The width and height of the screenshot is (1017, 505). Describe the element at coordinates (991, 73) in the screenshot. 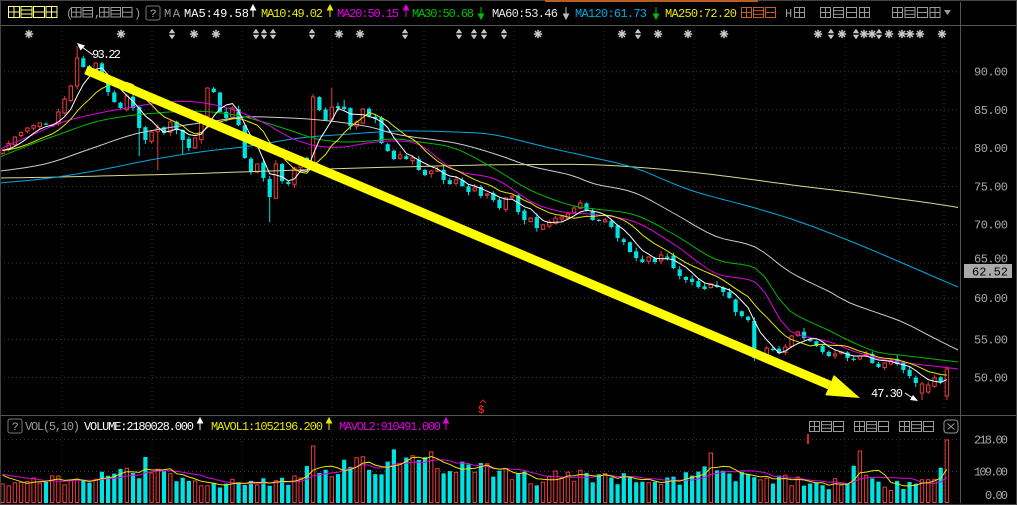

I see `svg-text: 90.00` at that location.